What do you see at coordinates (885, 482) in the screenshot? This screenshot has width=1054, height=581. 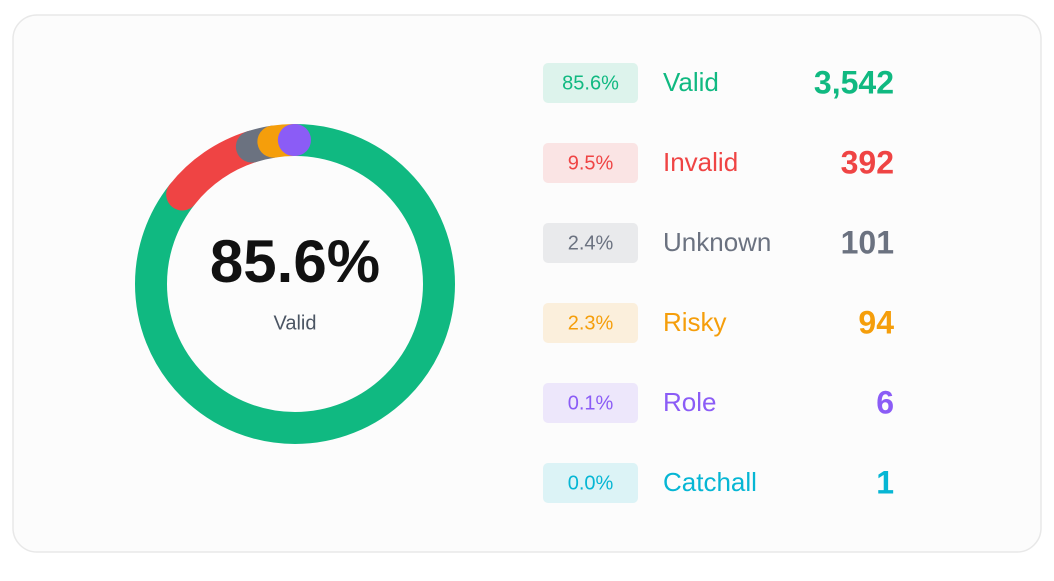 I see `value-label: 1` at bounding box center [885, 482].